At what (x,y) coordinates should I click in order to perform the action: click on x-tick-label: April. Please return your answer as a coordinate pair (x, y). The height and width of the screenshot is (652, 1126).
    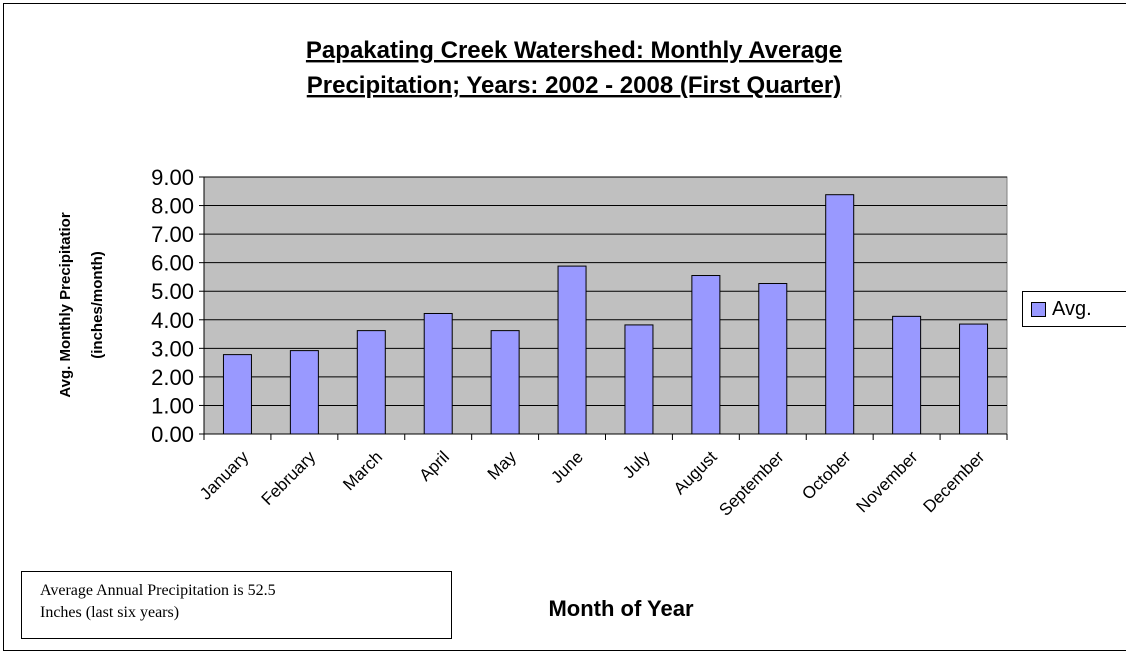
    Looking at the image, I should click on (434, 465).